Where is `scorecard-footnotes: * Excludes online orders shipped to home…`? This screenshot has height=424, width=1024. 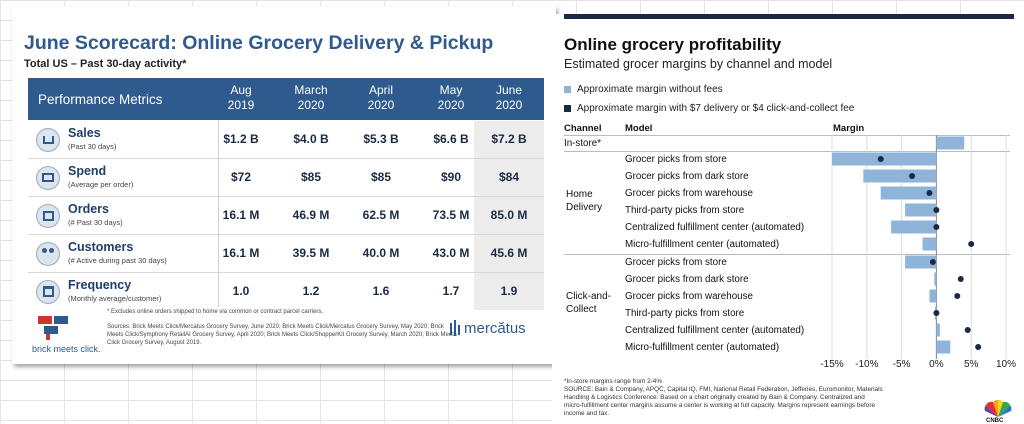
scorecard-footnotes: * Excludes online orders shipped to home… is located at coordinates (282, 327).